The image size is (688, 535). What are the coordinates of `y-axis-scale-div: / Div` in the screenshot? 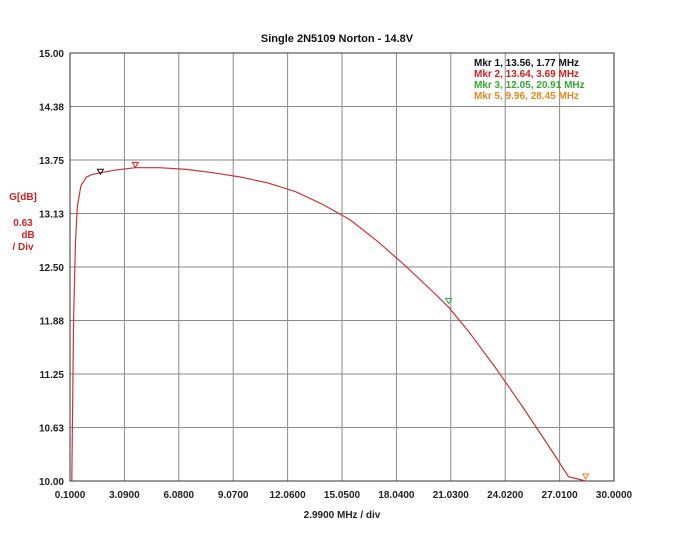 It's located at (23, 247).